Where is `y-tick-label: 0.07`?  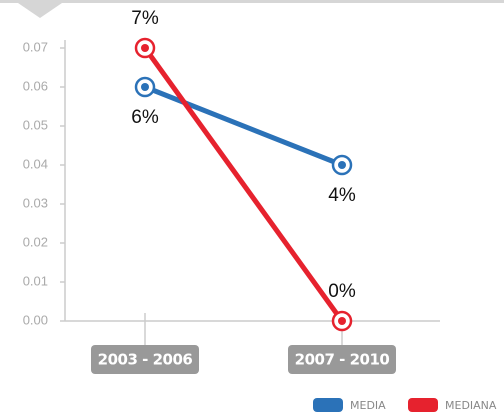 y-tick-label: 0.07 is located at coordinates (35, 46).